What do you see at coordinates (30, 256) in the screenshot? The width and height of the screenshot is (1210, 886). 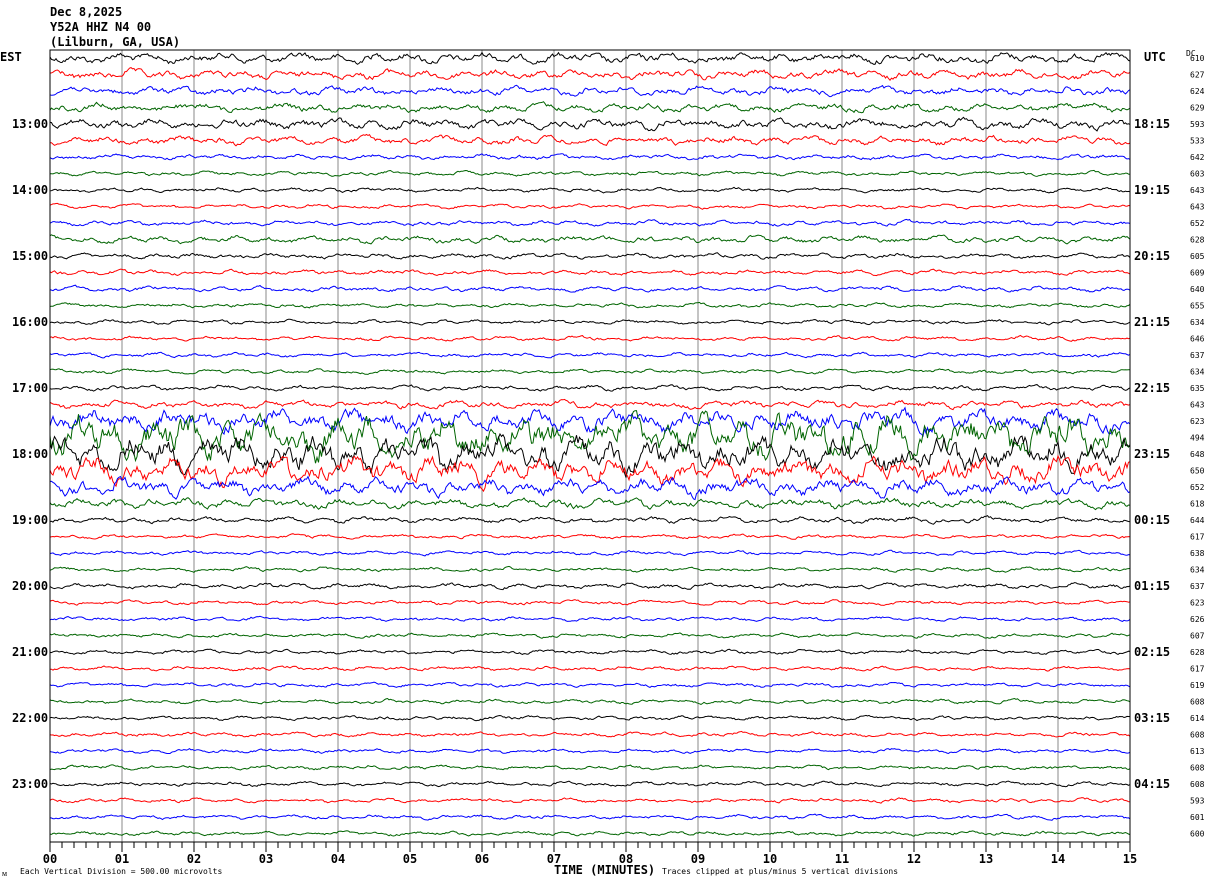 I see `left-time-label: 15:00` at bounding box center [30, 256].